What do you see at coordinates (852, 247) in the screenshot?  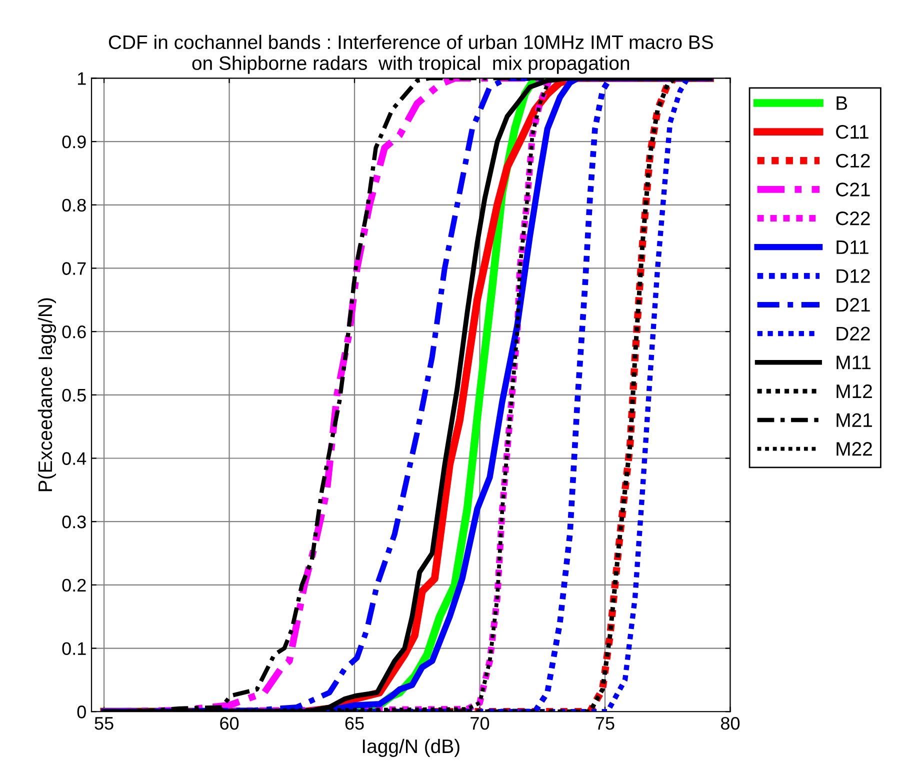 I see `legend-label: D11` at bounding box center [852, 247].